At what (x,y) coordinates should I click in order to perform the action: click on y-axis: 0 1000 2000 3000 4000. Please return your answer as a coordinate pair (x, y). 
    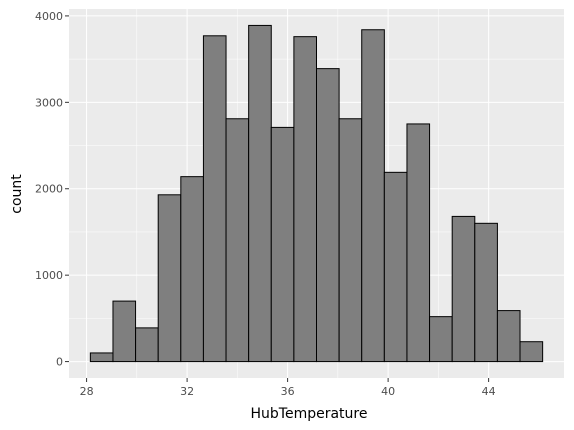
    Looking at the image, I should click on (52, 189).